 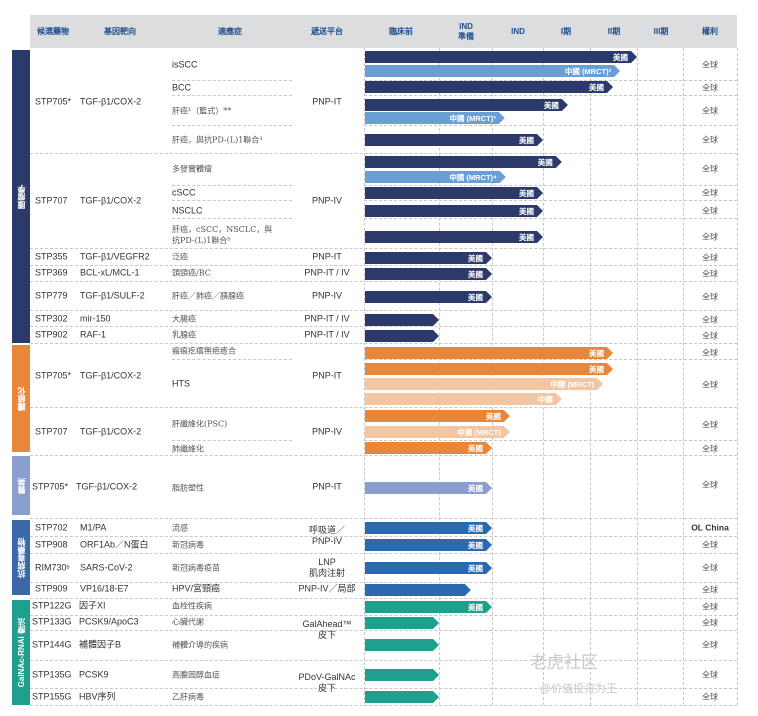 What do you see at coordinates (51, 334) in the screenshot?
I see `candidate-name: STP902` at bounding box center [51, 334].